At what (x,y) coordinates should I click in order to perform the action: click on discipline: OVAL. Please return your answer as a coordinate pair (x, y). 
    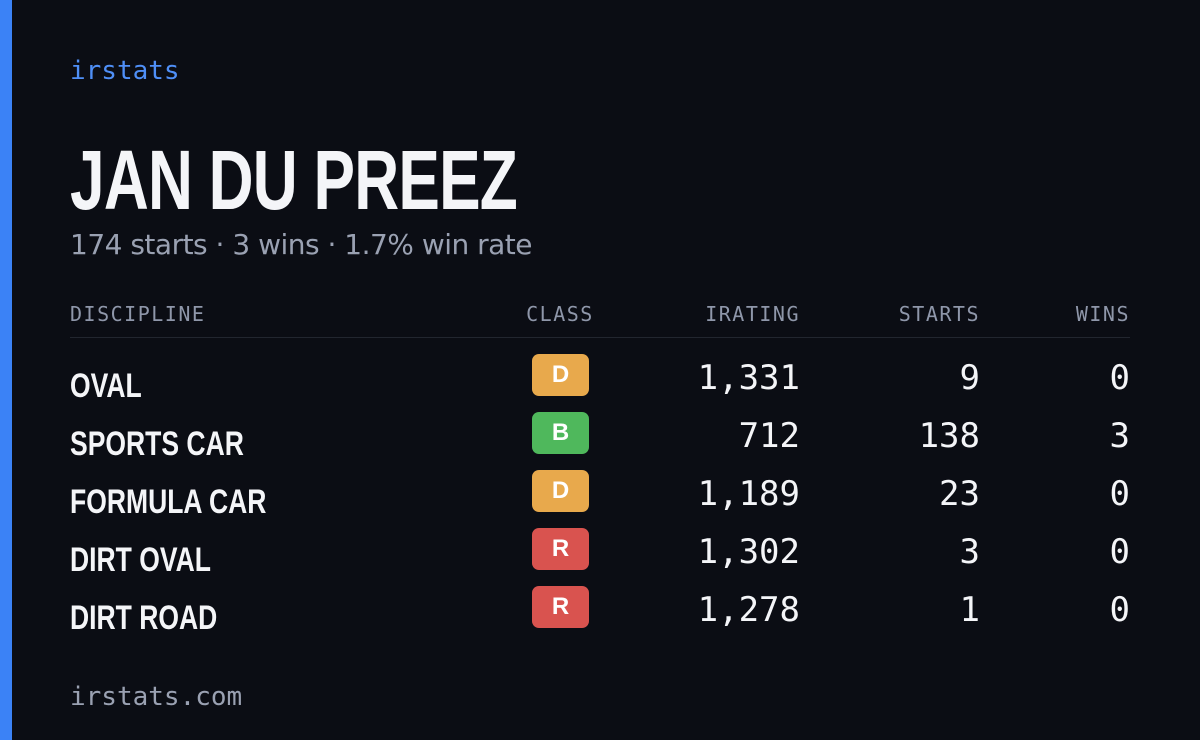
    Looking at the image, I should click on (106, 386).